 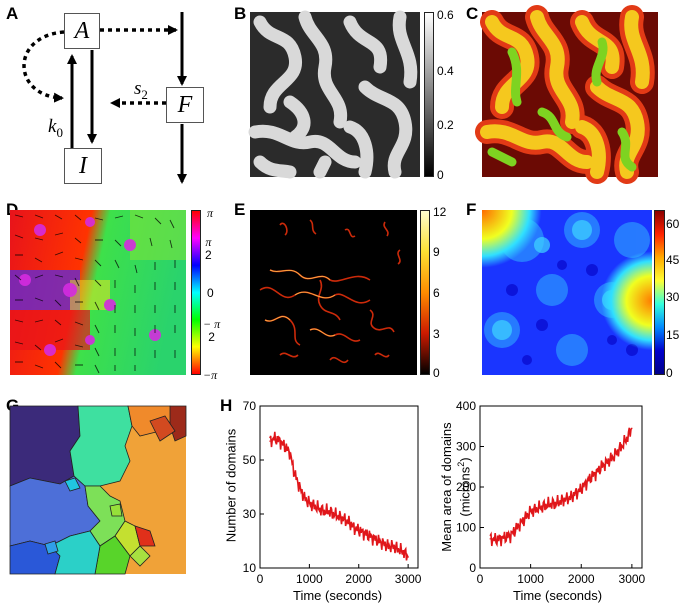 What do you see at coordinates (659, 292) in the screenshot?
I see `colorbar-f` at bounding box center [659, 292].